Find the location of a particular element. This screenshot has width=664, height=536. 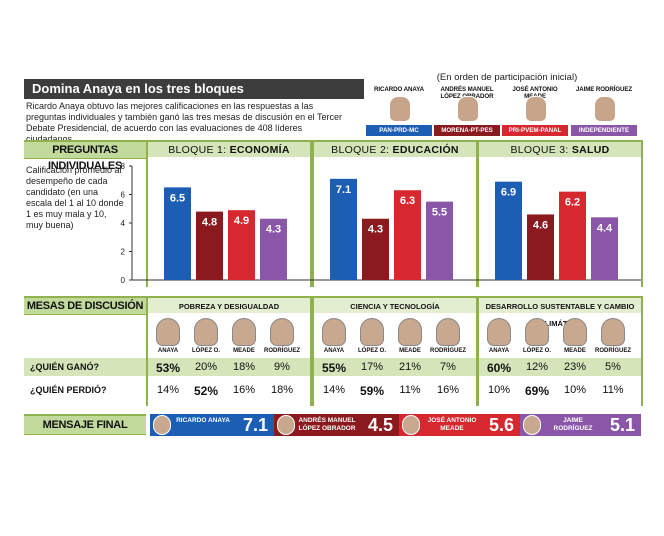

block-topic: EDUCACIÓN is located at coordinates (425, 150).